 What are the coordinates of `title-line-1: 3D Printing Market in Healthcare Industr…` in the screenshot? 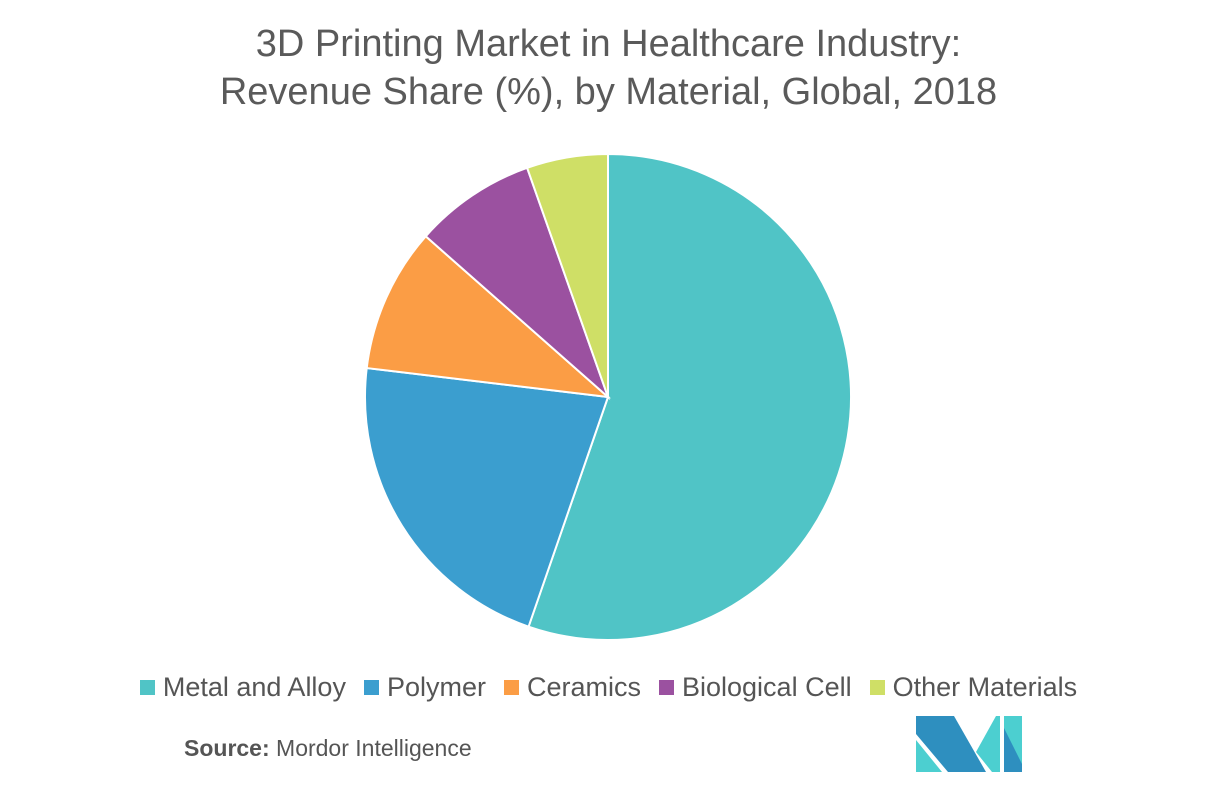 It's located at (608, 44).